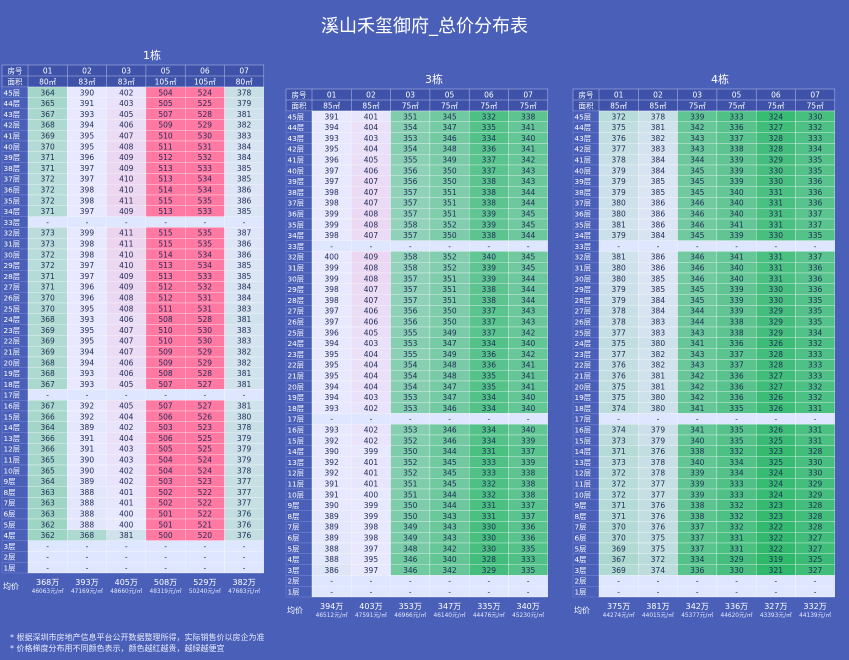 Image resolution: width=849 pixels, height=660 pixels. I want to click on price-cell: 332, so click(489, 494).